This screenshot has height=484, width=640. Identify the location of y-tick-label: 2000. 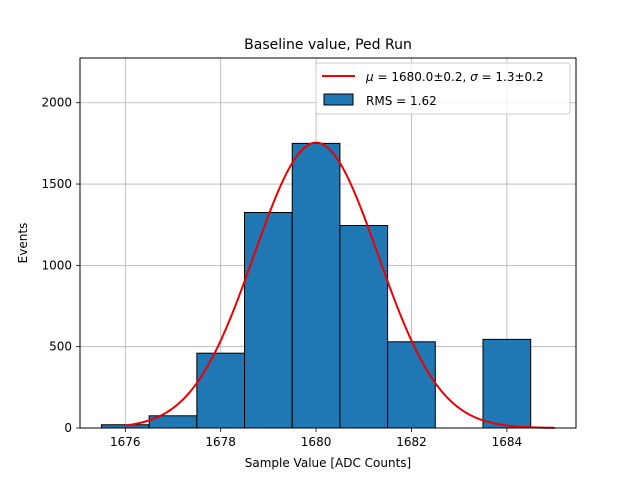
(56, 103).